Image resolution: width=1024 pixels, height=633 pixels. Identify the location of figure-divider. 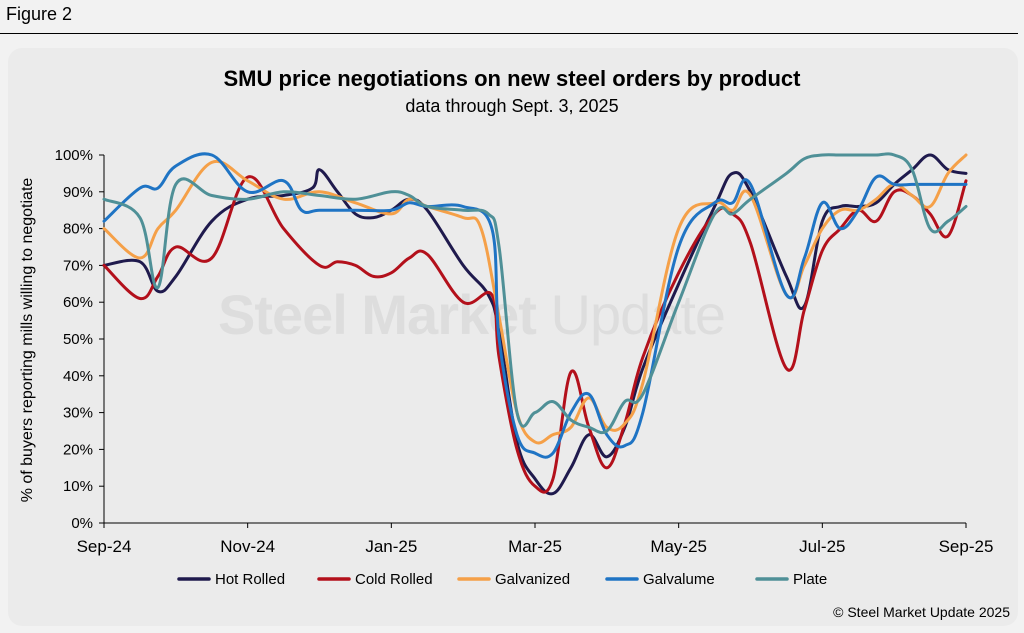
(509, 33).